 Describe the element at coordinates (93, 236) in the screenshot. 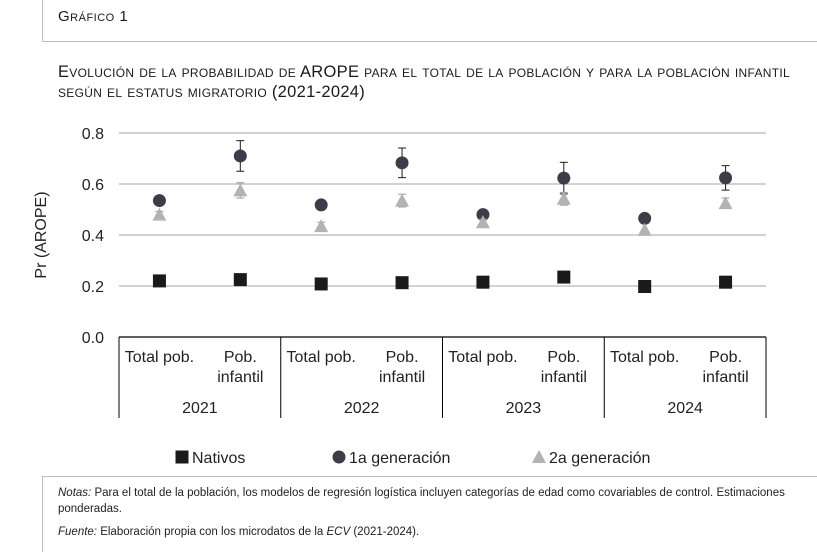

I see `y-tick-label: 0.4` at that location.